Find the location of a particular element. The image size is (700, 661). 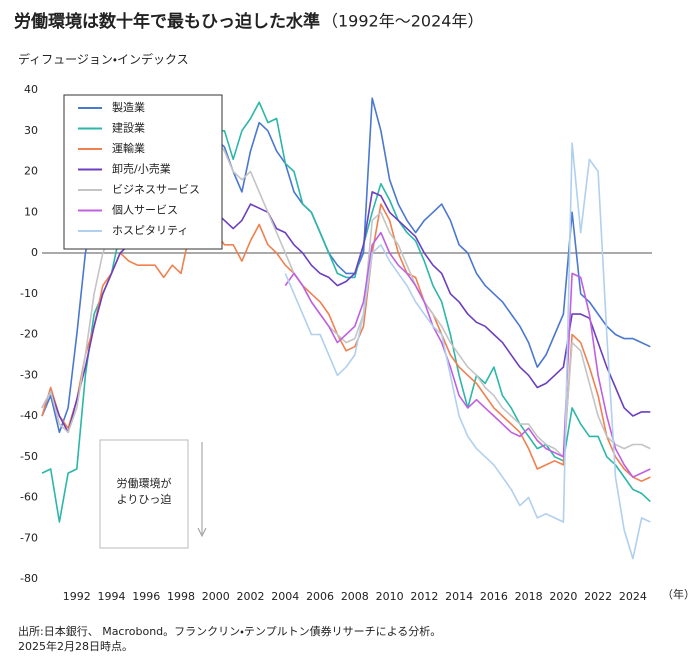

y-tick-label: 30 is located at coordinates (31, 130).